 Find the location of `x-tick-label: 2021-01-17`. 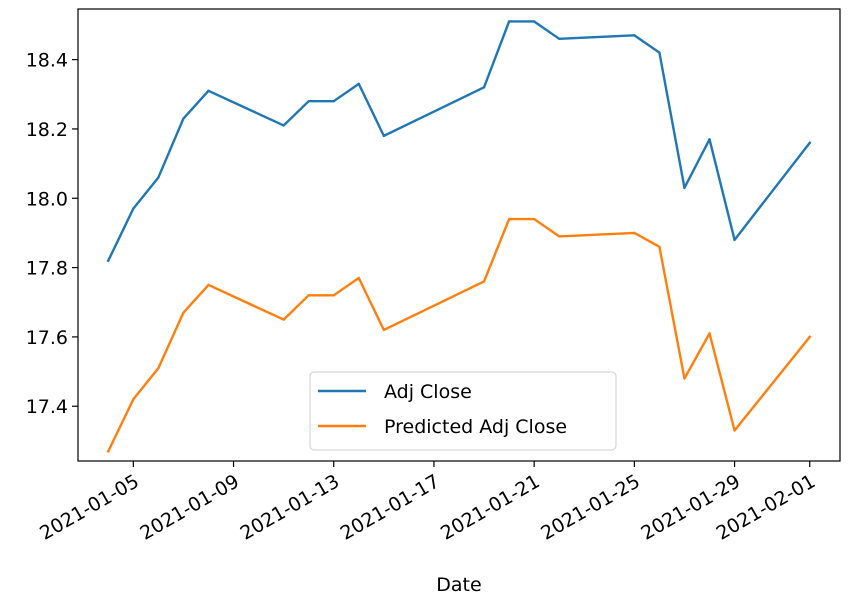

x-tick-label: 2021-01-17 is located at coordinates (390, 507).